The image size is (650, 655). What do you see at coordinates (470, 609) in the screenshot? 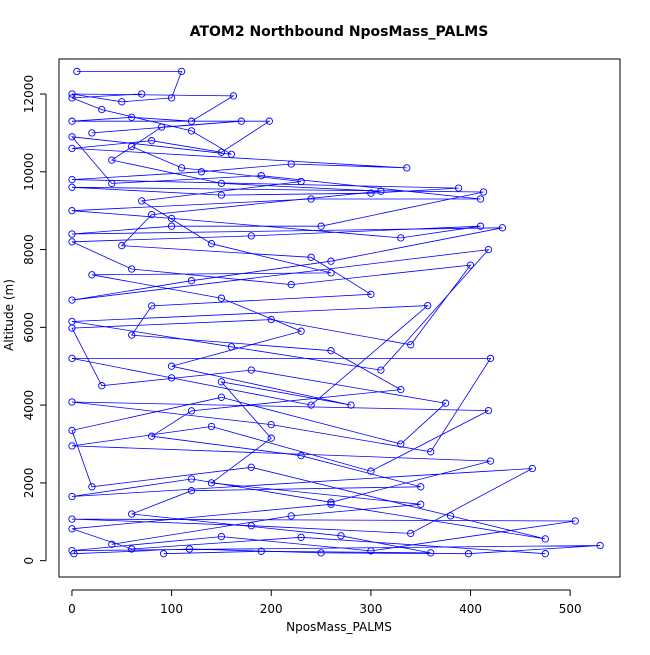
I see `x-tick-label: 400` at bounding box center [470, 609].